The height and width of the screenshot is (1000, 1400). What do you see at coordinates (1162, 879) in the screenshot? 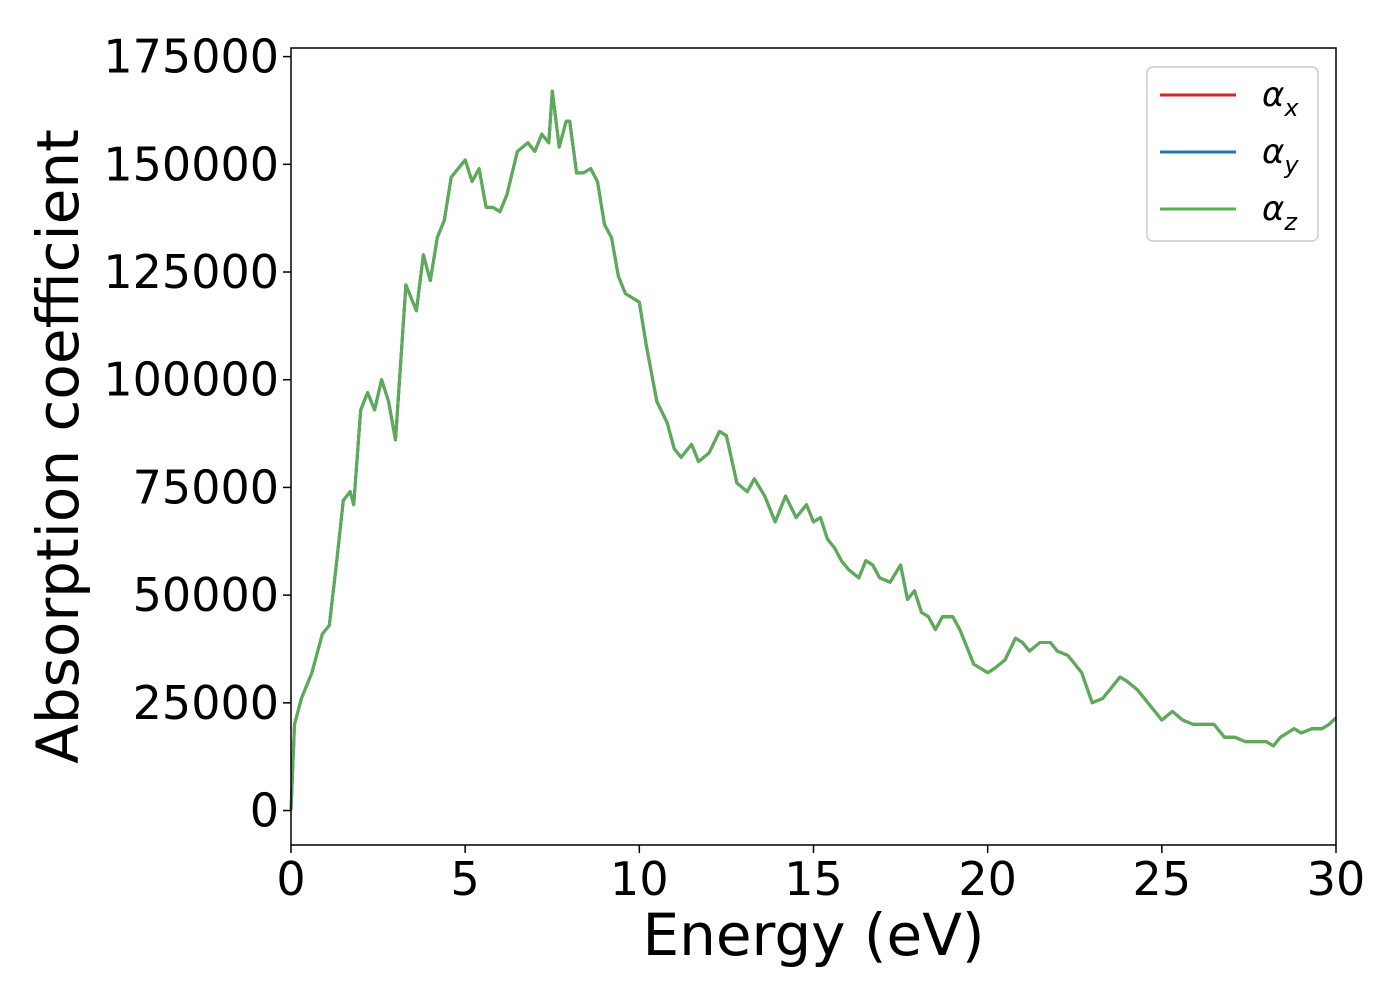
I see `x-tick-label: 25` at bounding box center [1162, 879].